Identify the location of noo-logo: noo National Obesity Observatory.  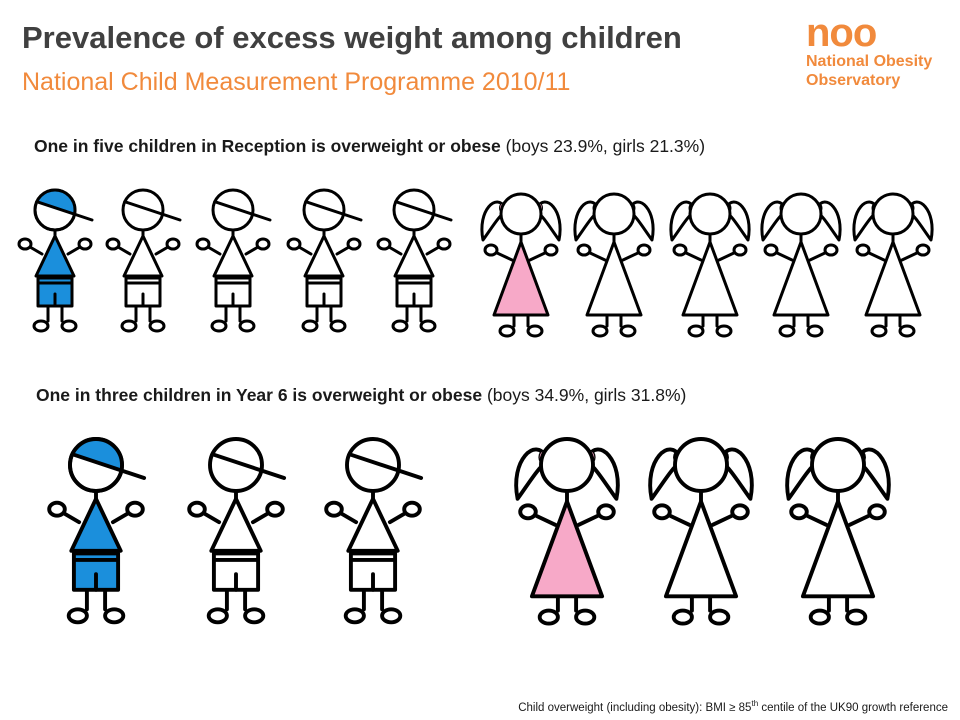
(876, 50).